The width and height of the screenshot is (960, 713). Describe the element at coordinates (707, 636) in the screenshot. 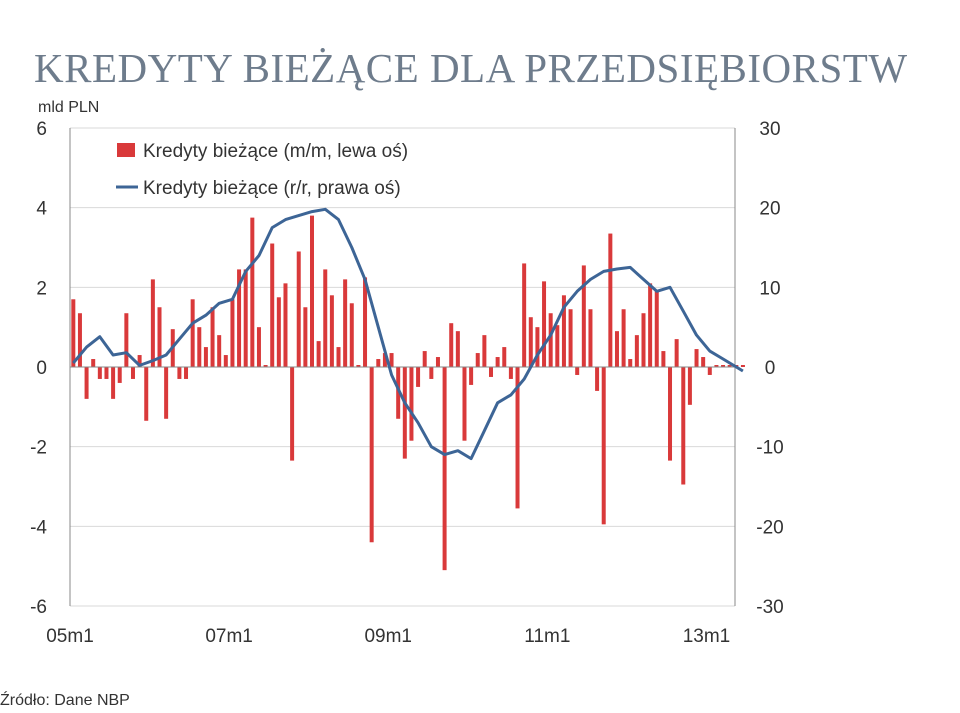

I see `x-tick-label: 13m1` at that location.